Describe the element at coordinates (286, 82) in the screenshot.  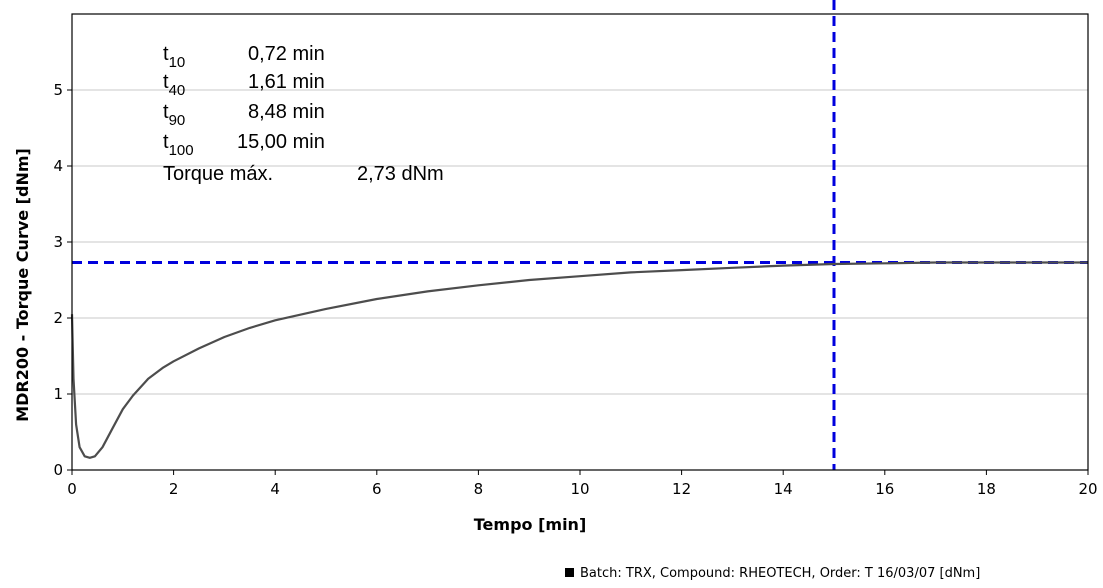
I see `annotation-t40-value: 1,61 min` at that location.